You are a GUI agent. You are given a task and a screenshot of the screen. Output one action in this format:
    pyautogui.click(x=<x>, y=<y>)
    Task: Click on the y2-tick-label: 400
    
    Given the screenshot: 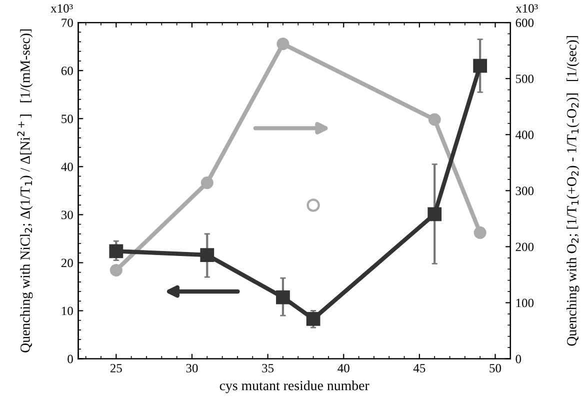 What is the action you would take?
    pyautogui.click(x=525, y=135)
    